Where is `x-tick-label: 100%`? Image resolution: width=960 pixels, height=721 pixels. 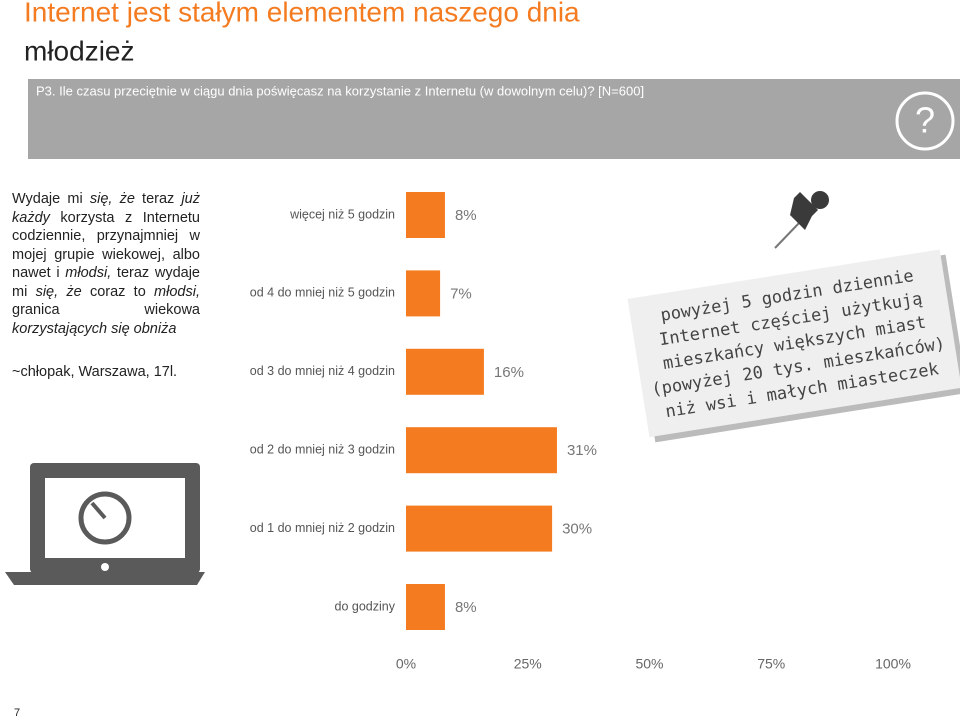
x-tick-label: 100% is located at coordinates (893, 664).